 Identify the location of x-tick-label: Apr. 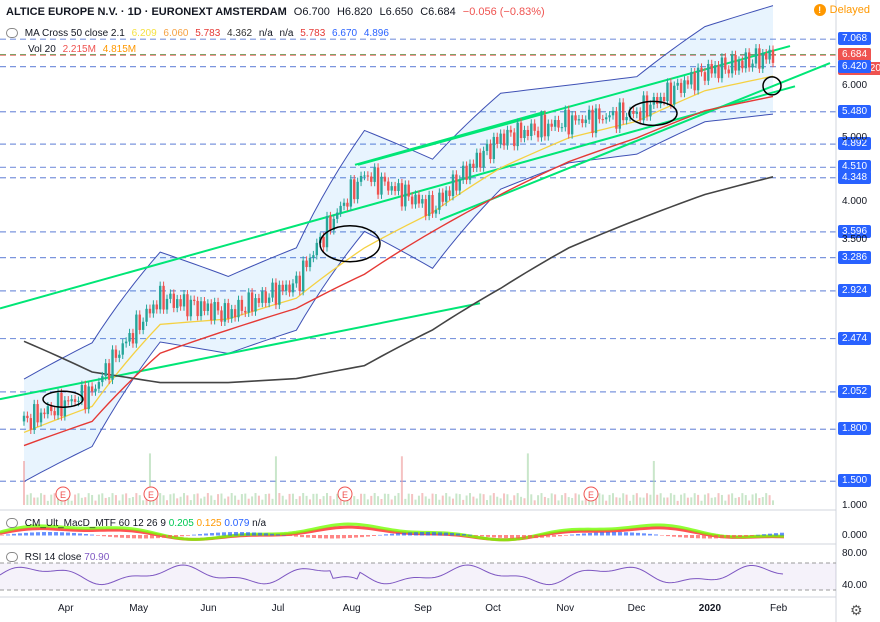
(66, 608).